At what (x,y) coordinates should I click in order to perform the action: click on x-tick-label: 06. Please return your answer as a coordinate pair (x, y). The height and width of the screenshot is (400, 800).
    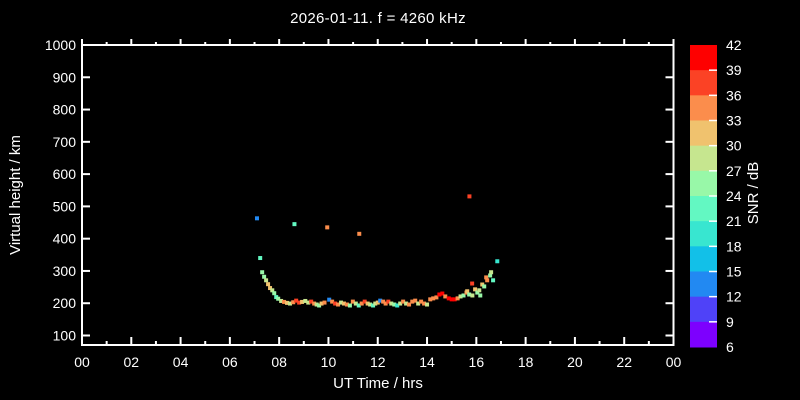
    Looking at the image, I should click on (230, 362).